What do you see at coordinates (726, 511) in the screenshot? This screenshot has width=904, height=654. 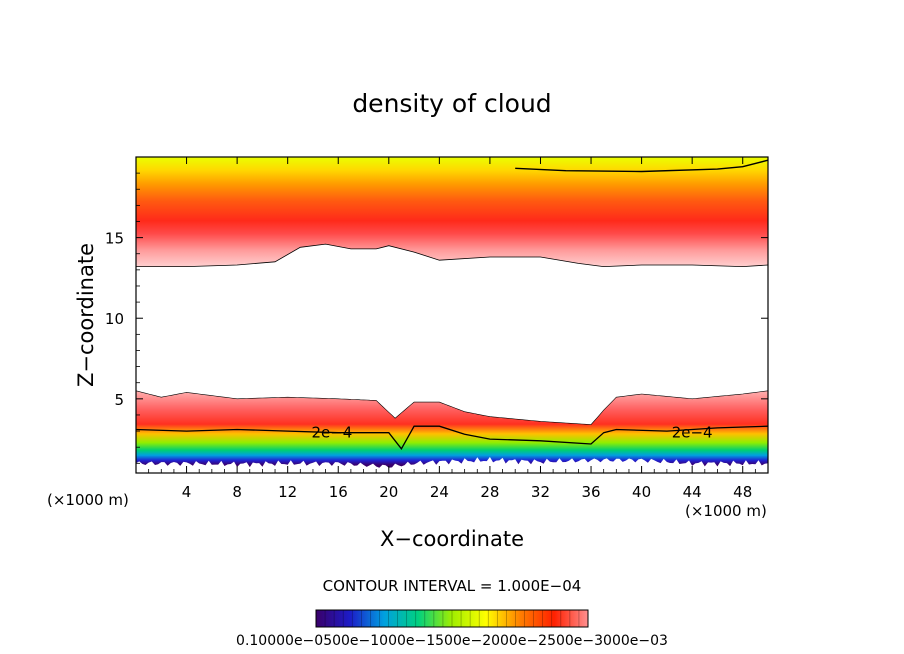 I see `x-unit-right: (×1000 m)` at bounding box center [726, 511].